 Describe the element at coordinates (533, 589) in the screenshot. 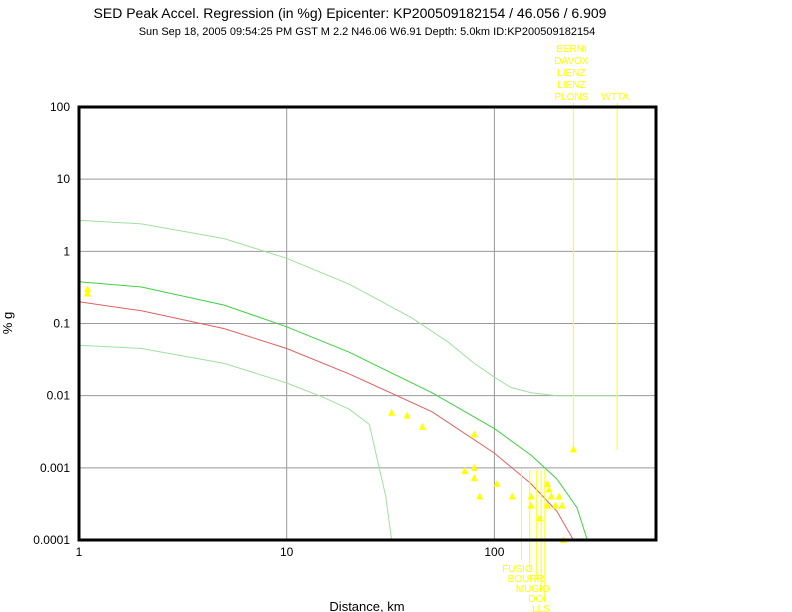

I see `station-label-bottom: MUGIO` at that location.